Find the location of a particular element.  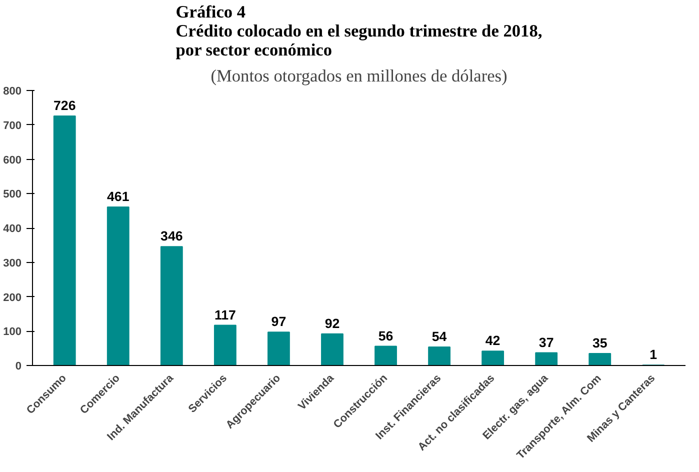

data-label: 461 is located at coordinates (118, 196).